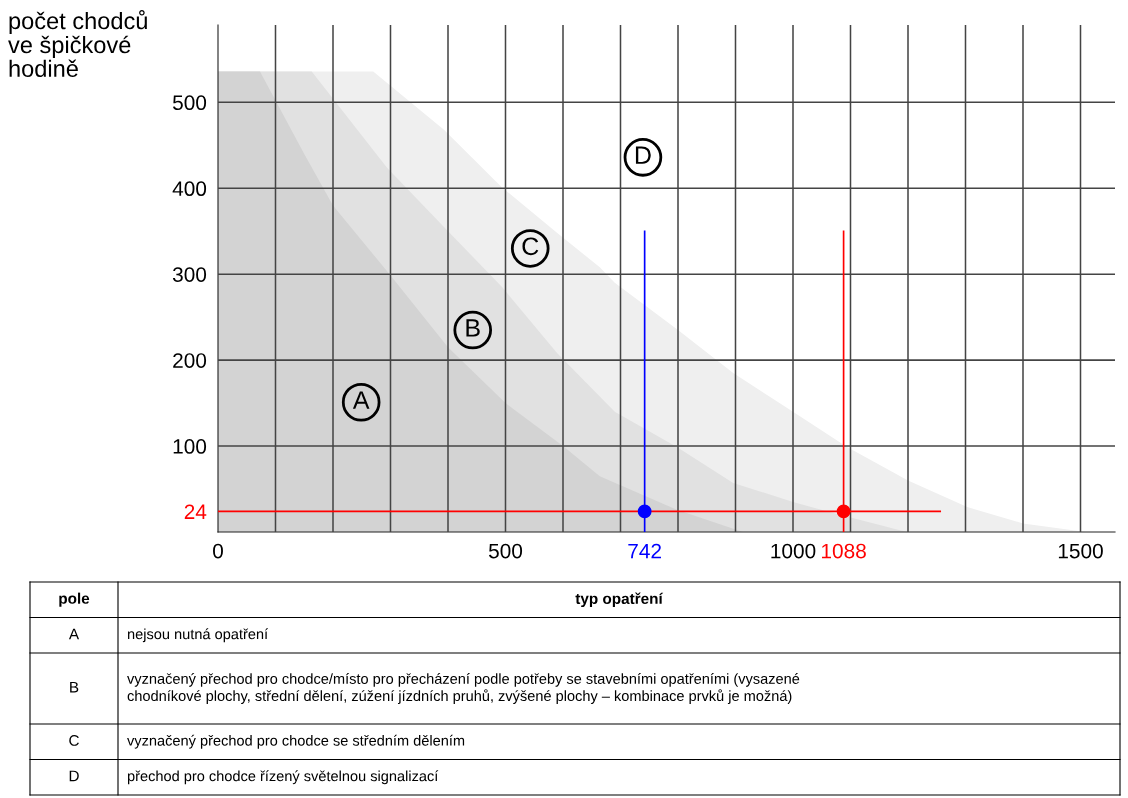  I want to click on x-tick-label: 0, so click(218, 551).